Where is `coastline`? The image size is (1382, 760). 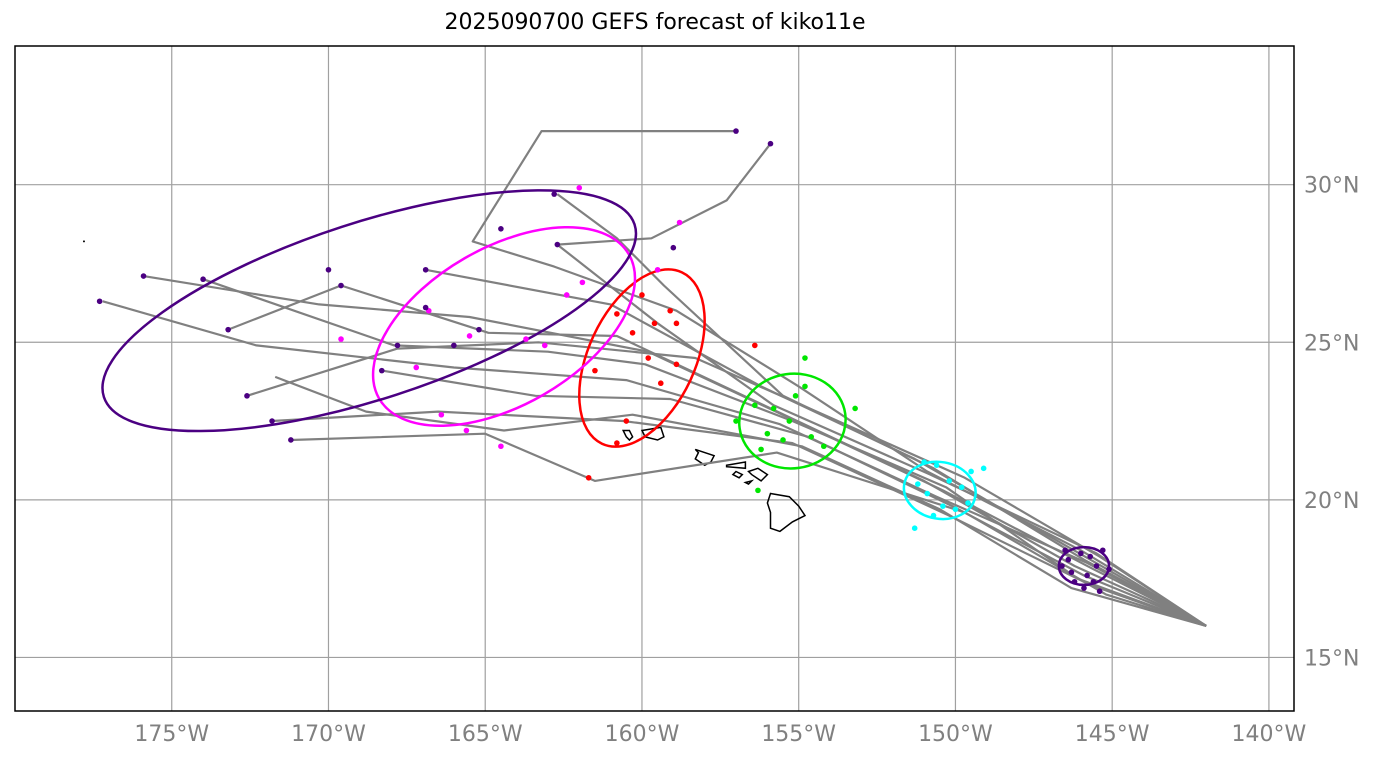
coastline is located at coordinates (714, 479).